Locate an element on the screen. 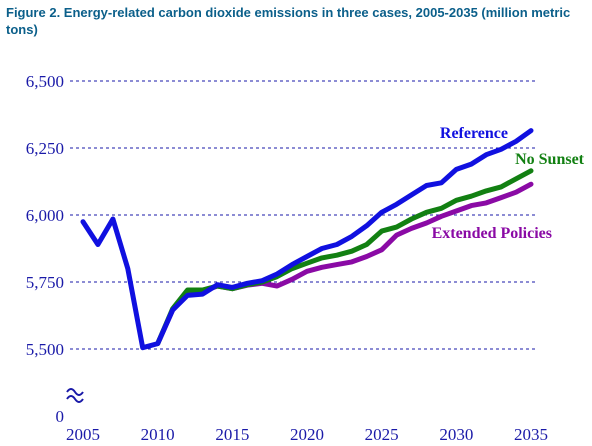 The width and height of the screenshot is (592, 446). y-tick-label: 6,500 is located at coordinates (45, 81).